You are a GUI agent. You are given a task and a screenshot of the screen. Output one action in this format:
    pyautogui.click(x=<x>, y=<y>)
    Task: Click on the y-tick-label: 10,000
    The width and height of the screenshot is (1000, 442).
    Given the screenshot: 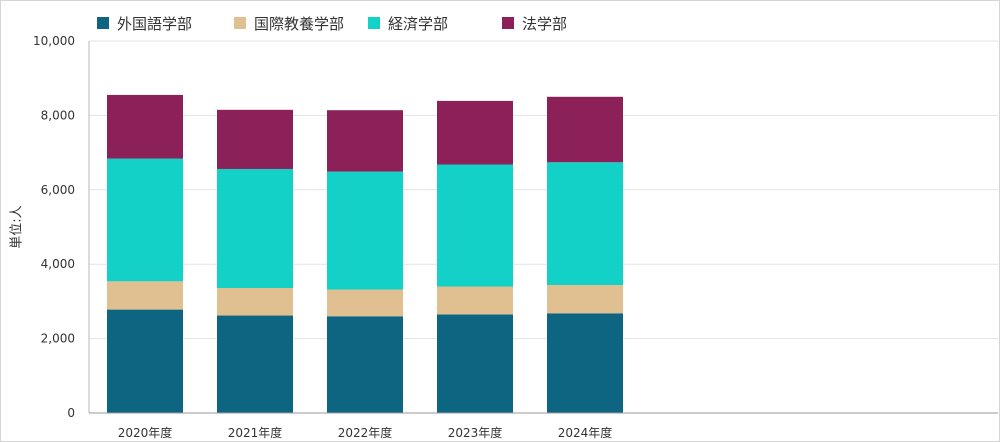 What is the action you would take?
    pyautogui.click(x=54, y=41)
    